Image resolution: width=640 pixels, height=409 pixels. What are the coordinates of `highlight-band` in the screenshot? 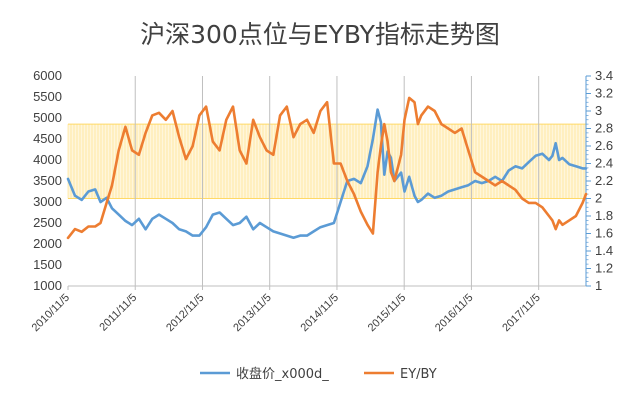 It's located at (327, 161).